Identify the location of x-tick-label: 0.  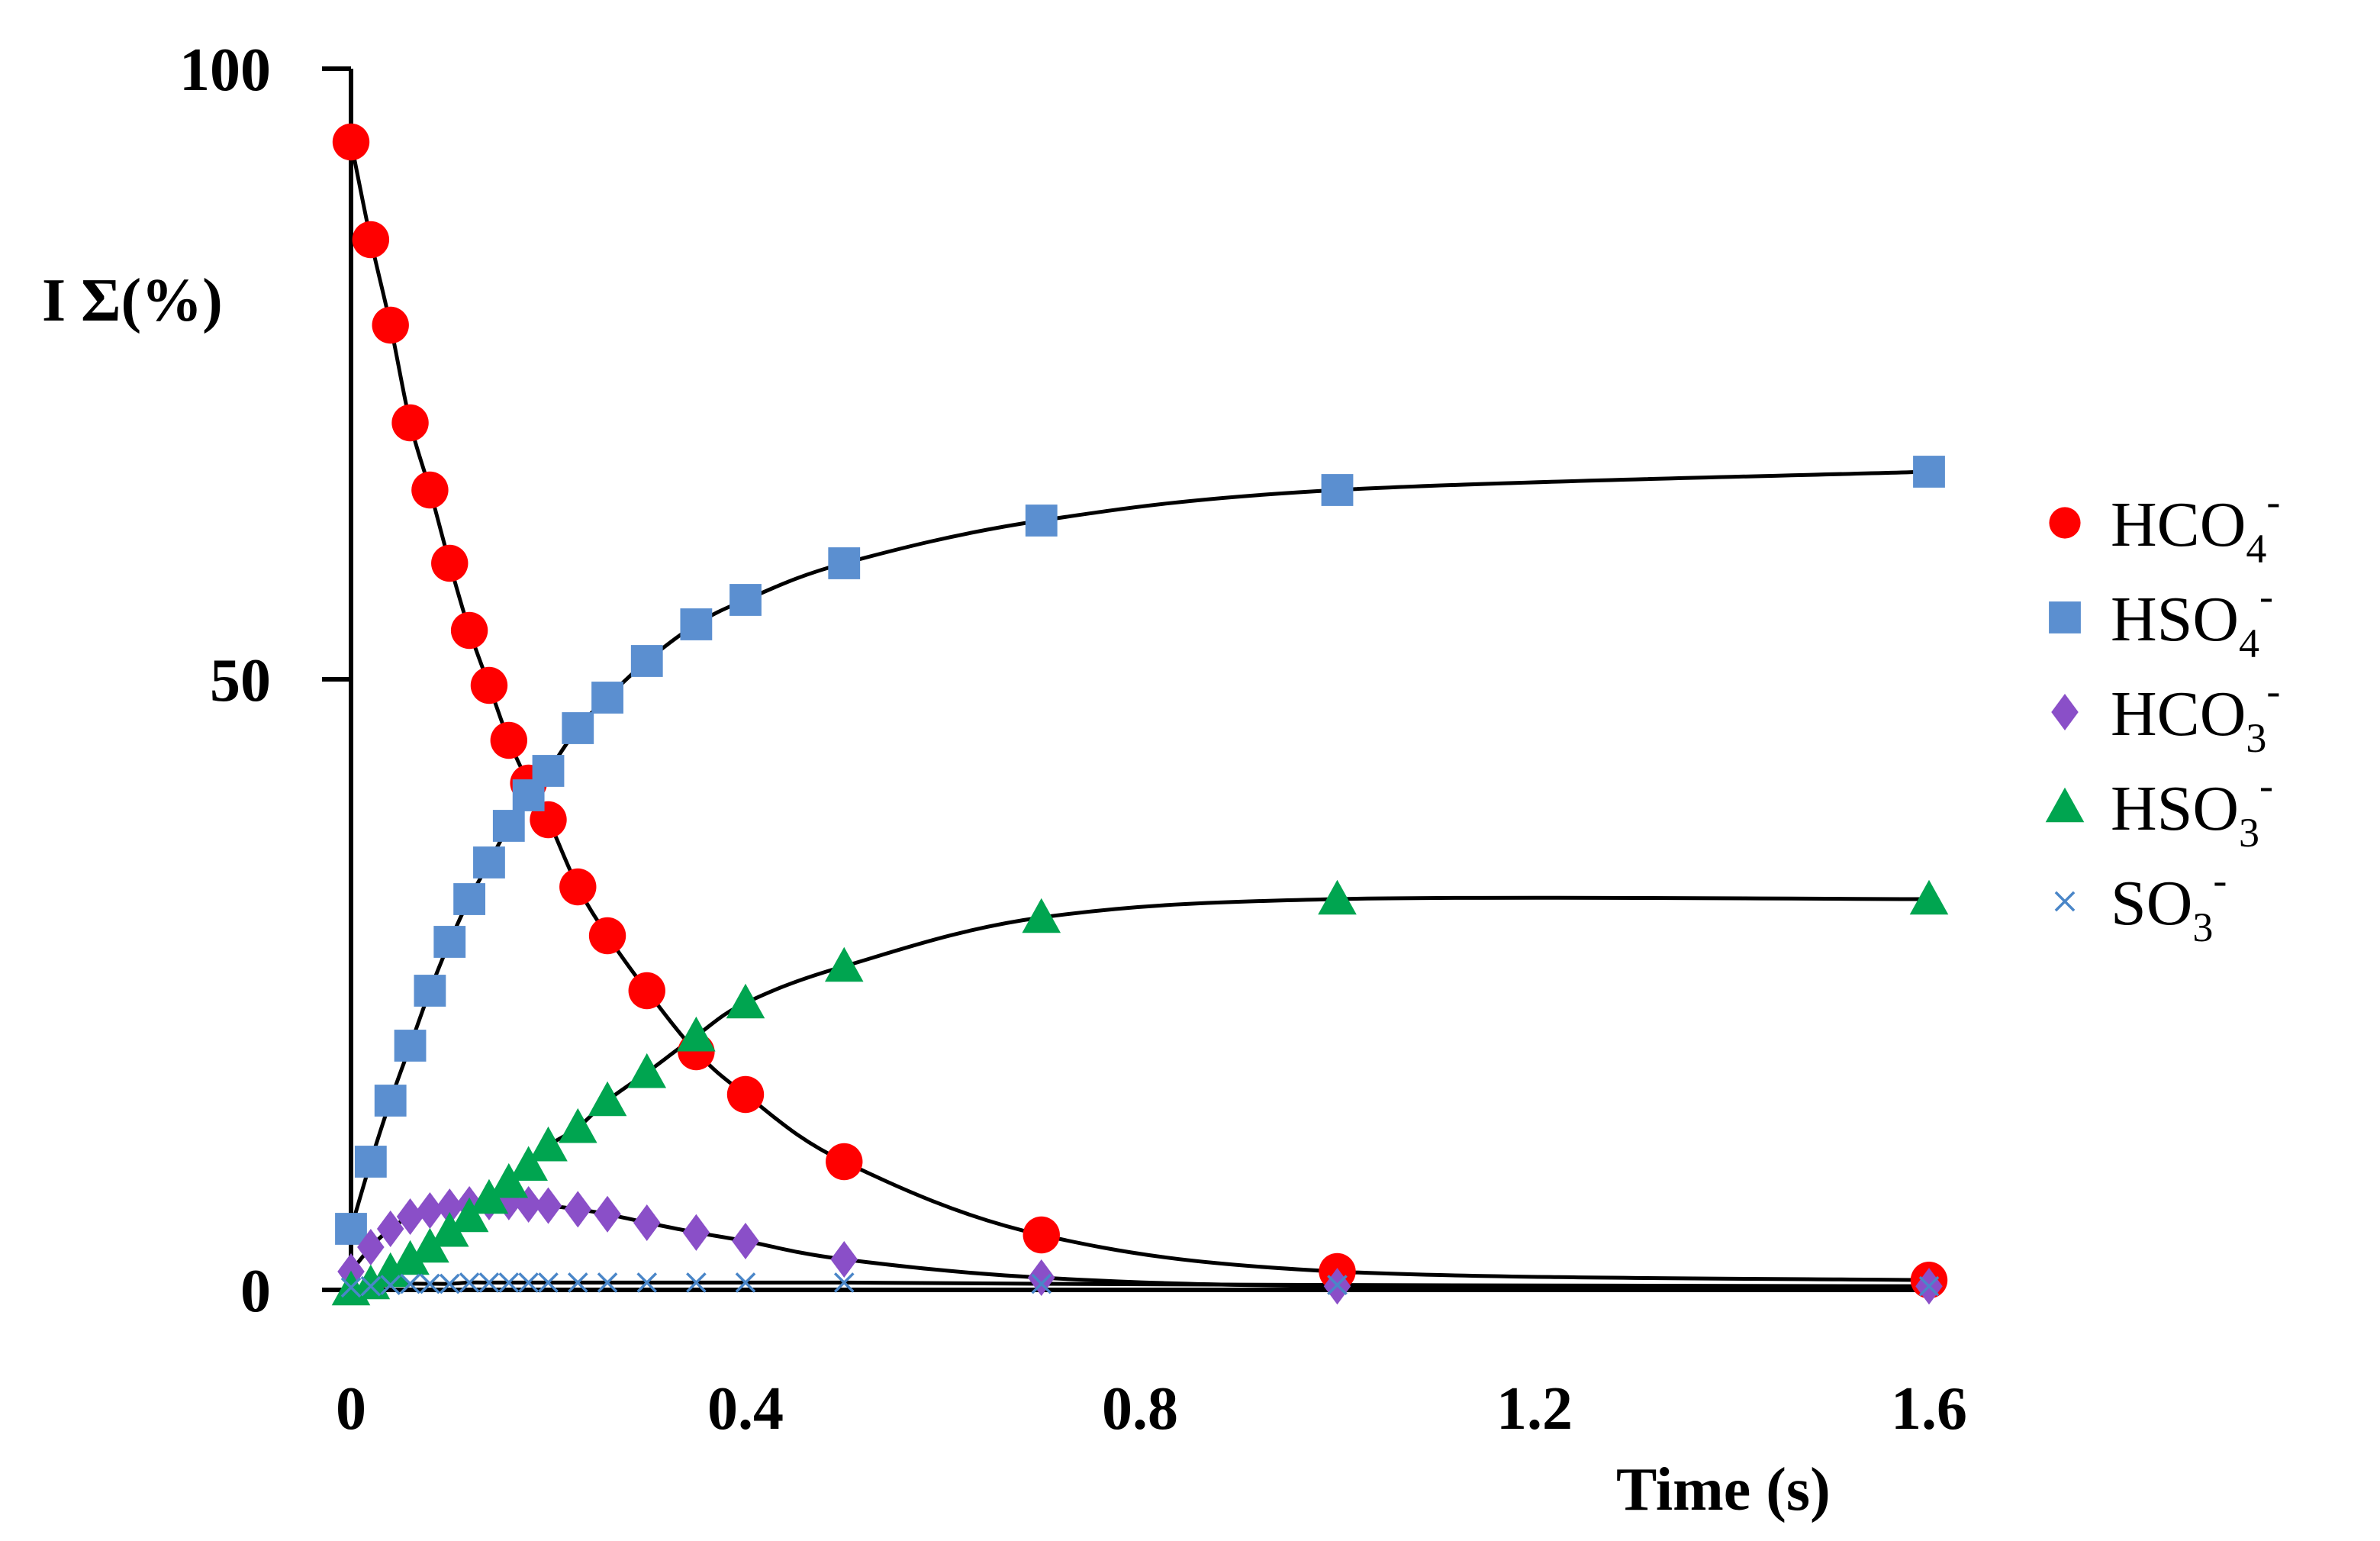
(351, 1409).